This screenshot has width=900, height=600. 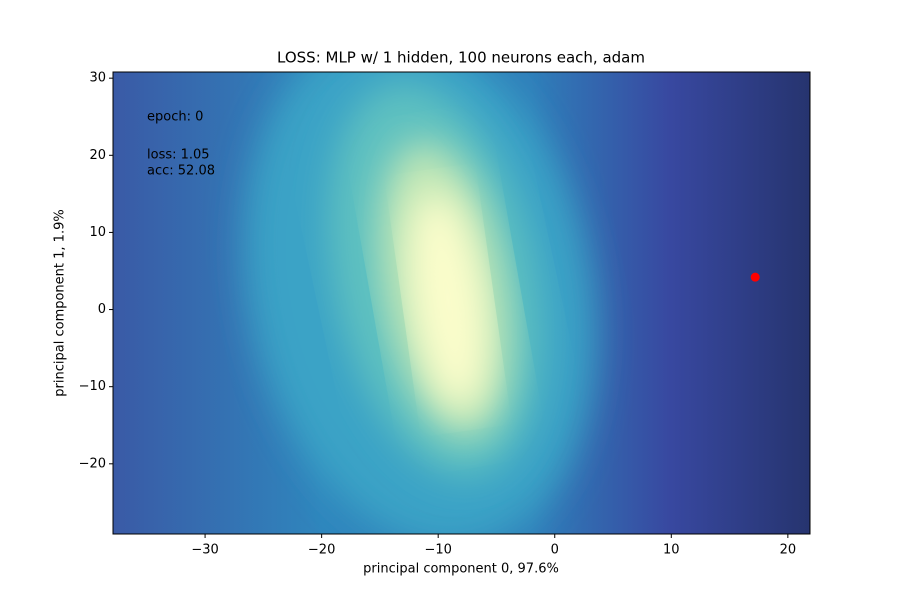 What do you see at coordinates (175, 117) in the screenshot?
I see `annotation: epoch: 0` at bounding box center [175, 117].